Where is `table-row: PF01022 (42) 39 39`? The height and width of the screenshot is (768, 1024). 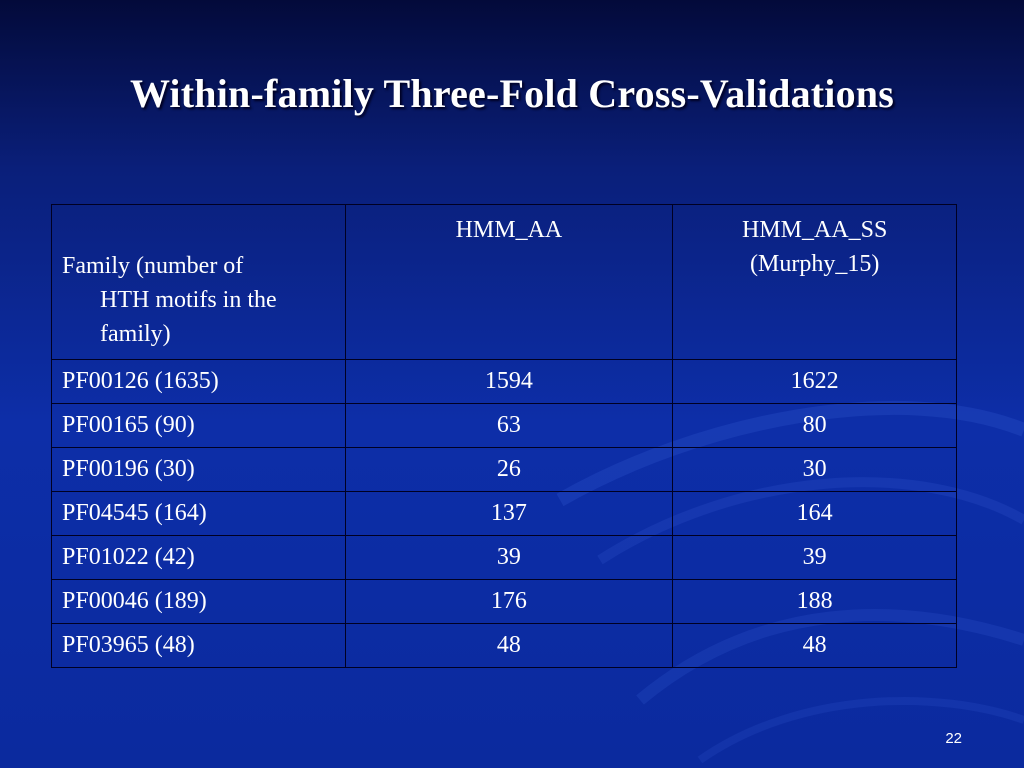 table-row: PF01022 (42) 39 39 is located at coordinates (504, 557).